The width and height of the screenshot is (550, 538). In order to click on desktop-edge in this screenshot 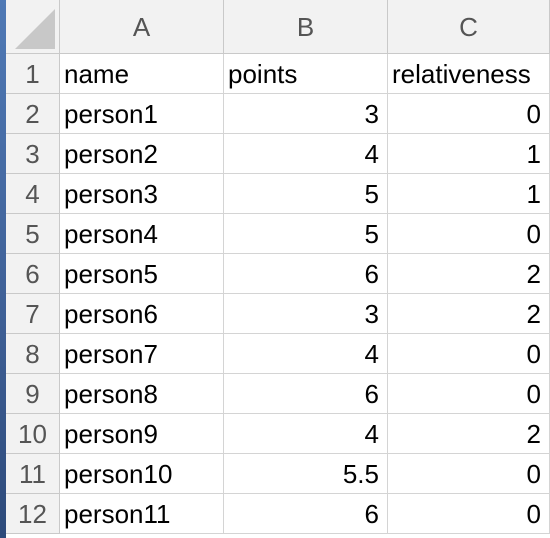, I will do `click(3, 269)`.